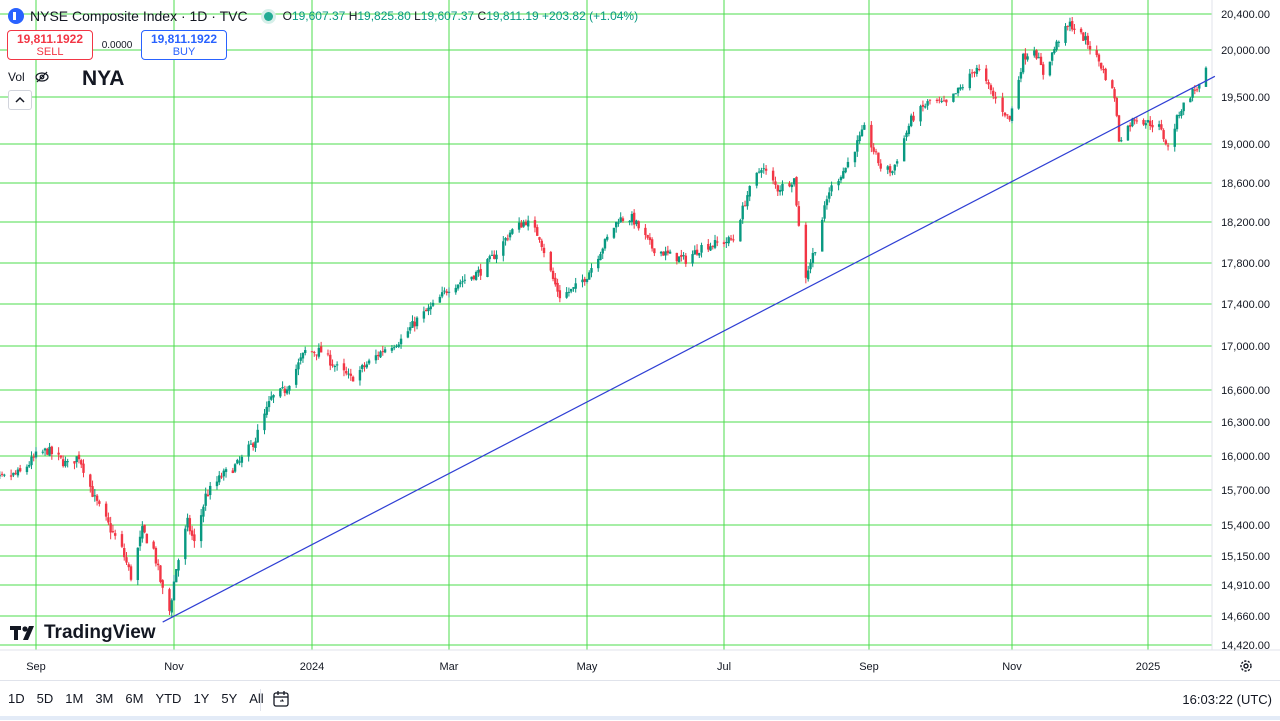  What do you see at coordinates (593, 667) in the screenshot?
I see `time-axis: Sep Nov 2024 Mar May Jul Sep Nov 2025` at bounding box center [593, 667].